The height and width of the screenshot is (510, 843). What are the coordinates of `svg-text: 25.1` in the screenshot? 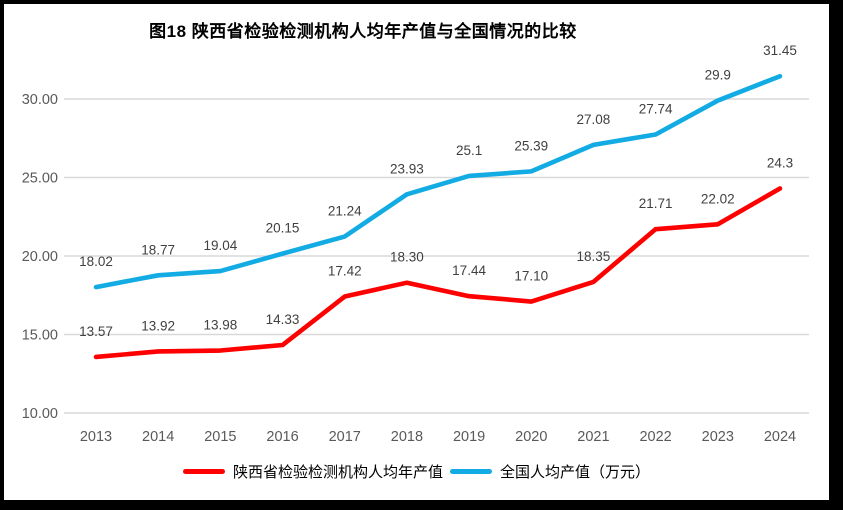 It's located at (469, 150).